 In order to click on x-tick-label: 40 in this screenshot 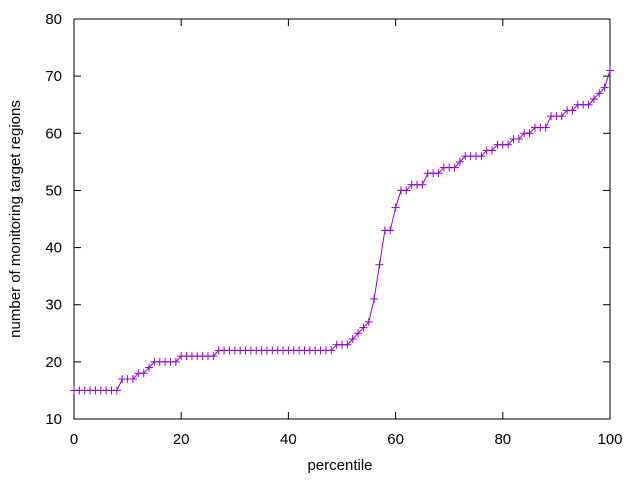, I will do `click(288, 439)`.